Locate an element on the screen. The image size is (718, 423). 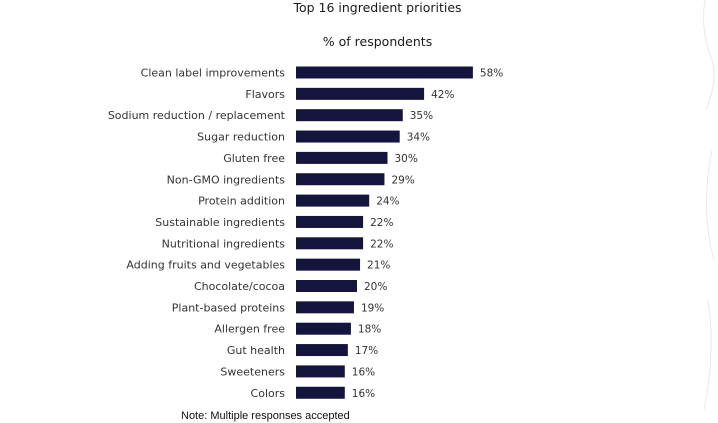
category-label: Flavors is located at coordinates (265, 94).